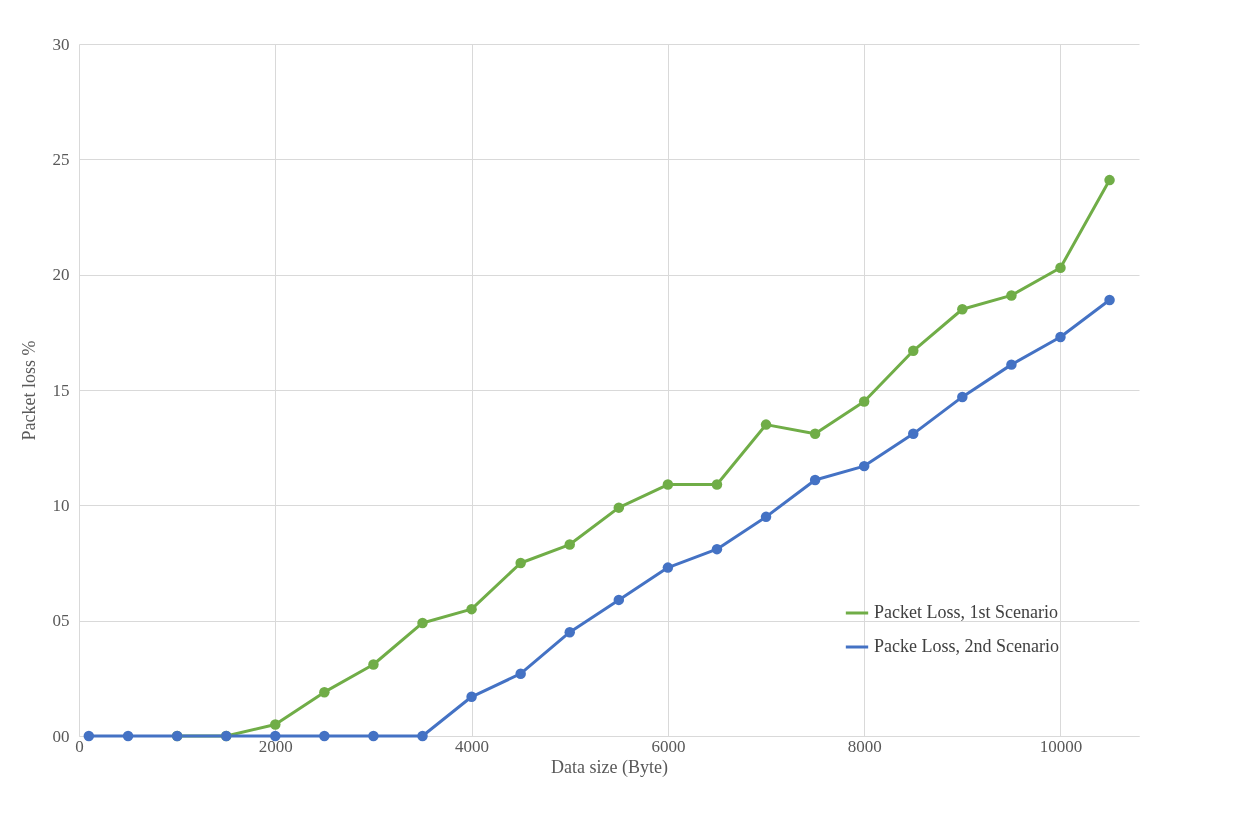  What do you see at coordinates (275, 746) in the screenshot?
I see `x-tick-label: 2000` at bounding box center [275, 746].